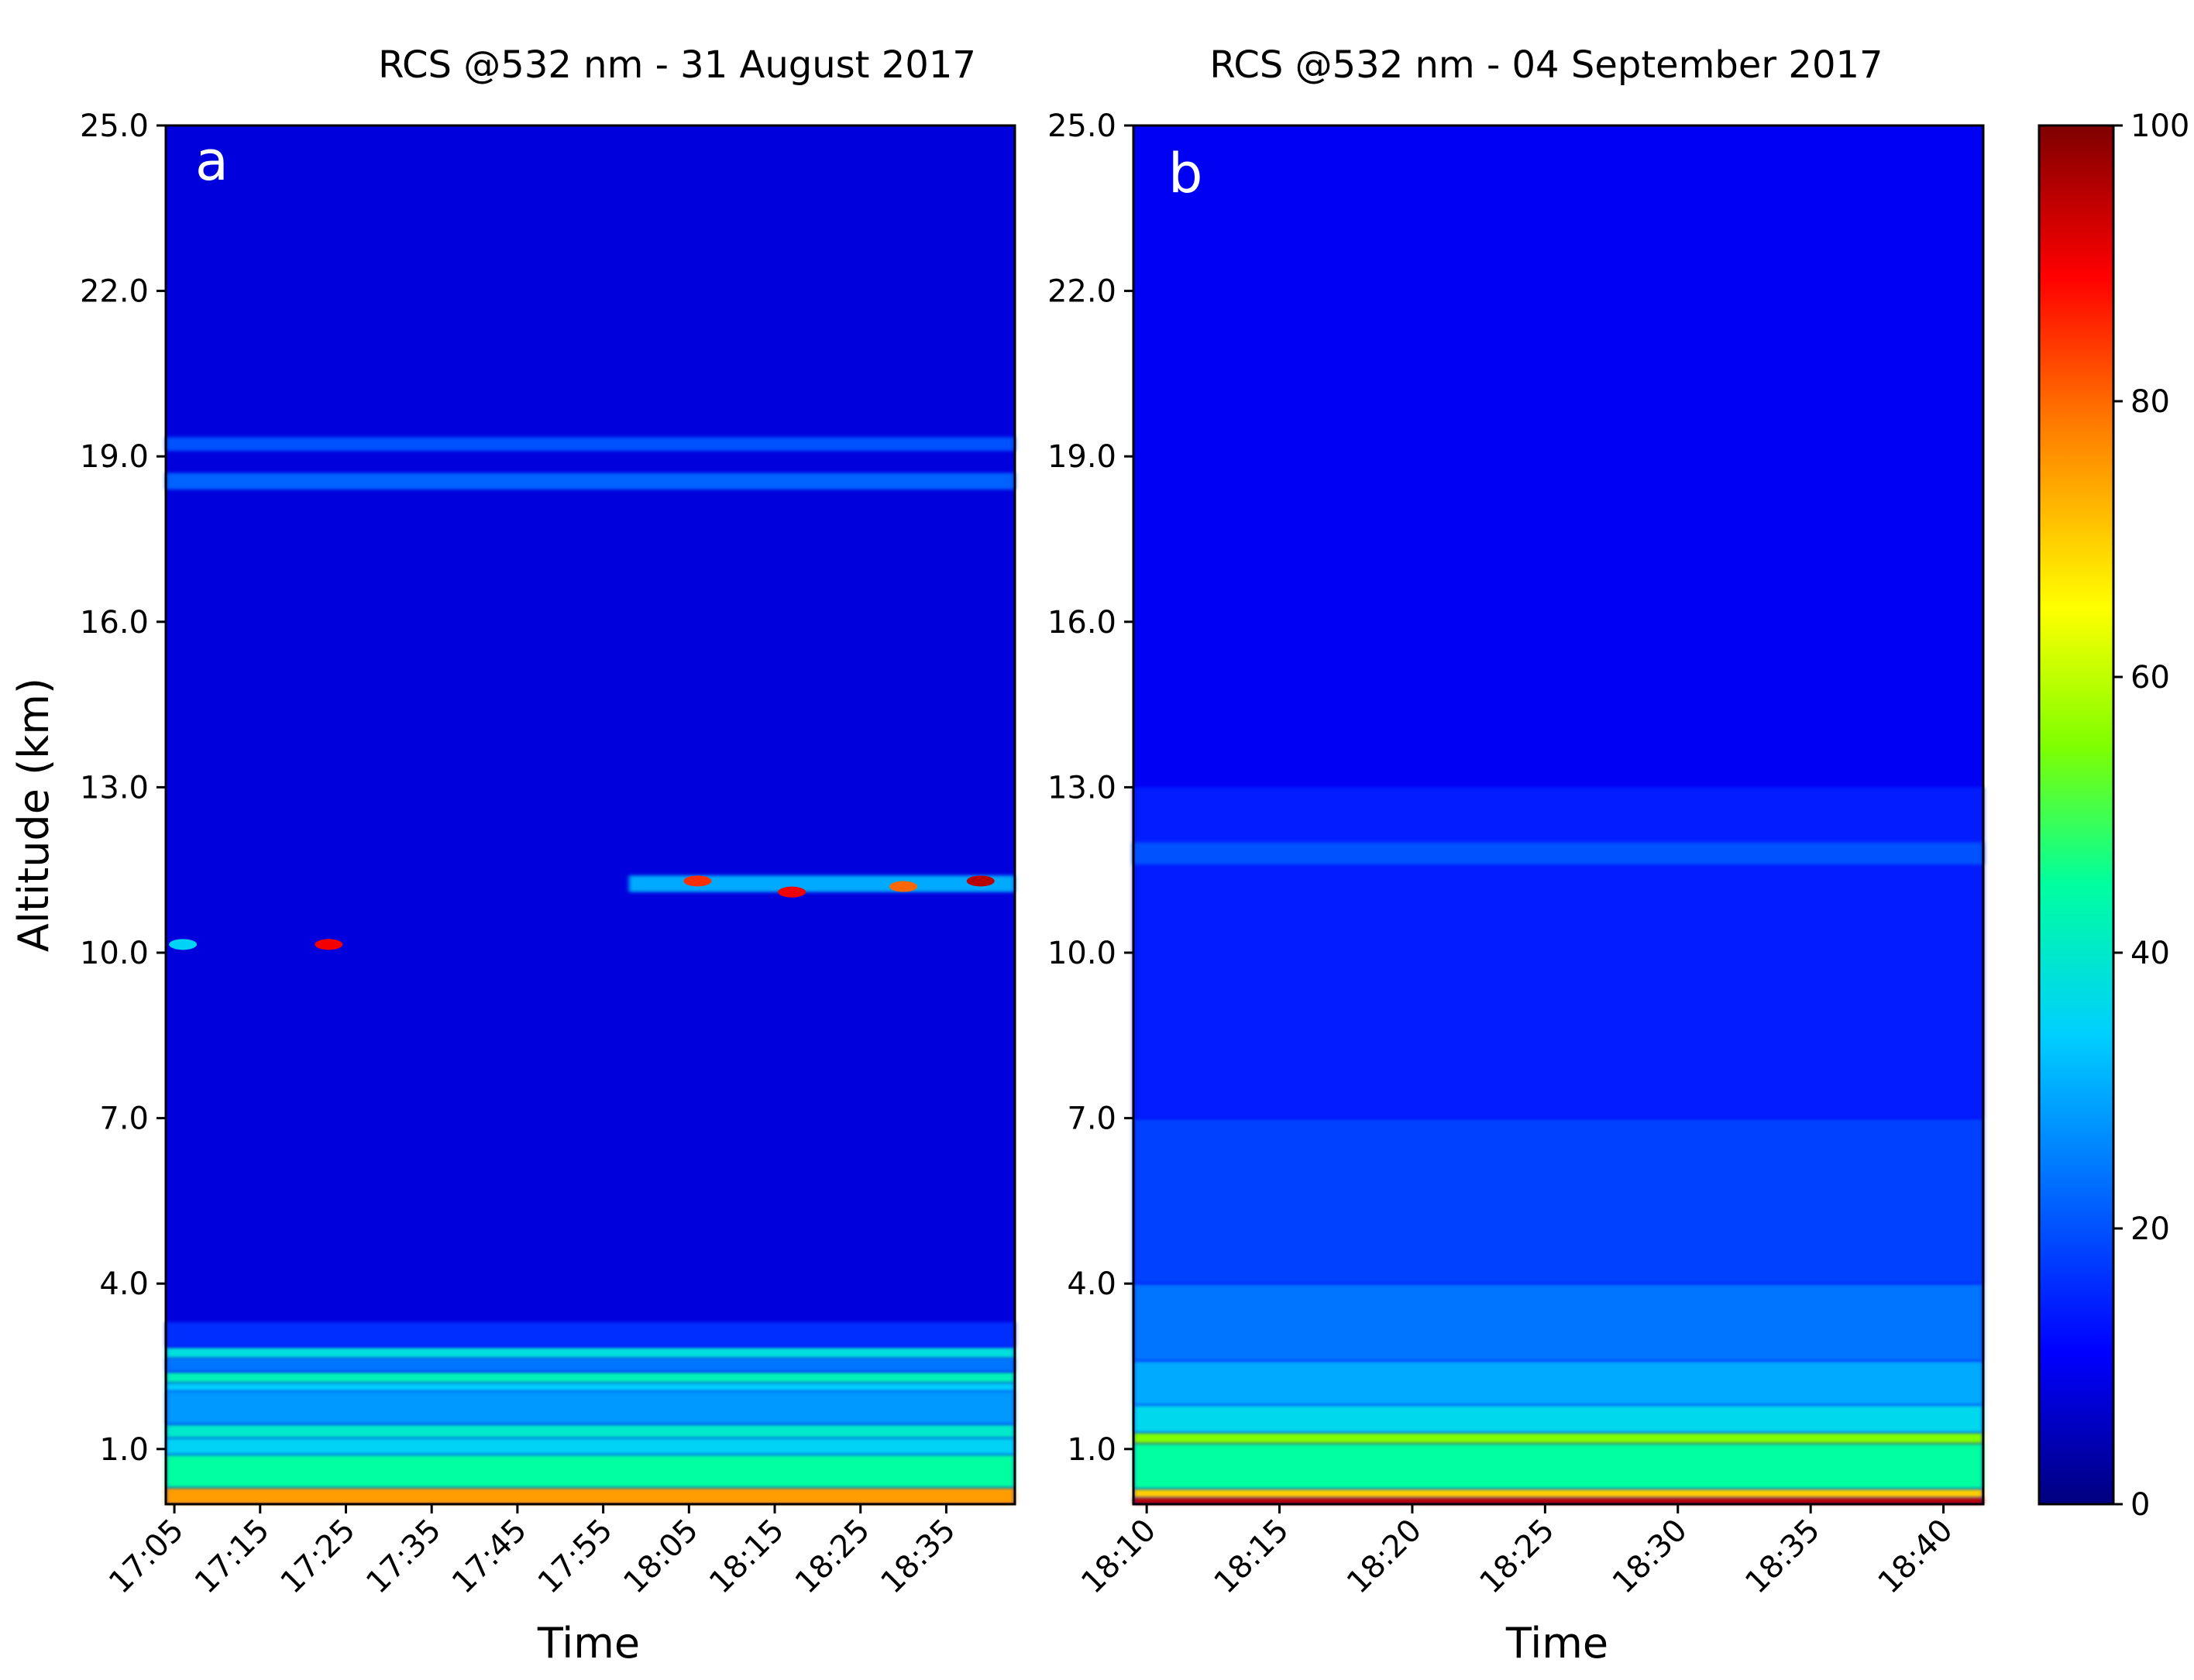 The height and width of the screenshot is (1680, 2194). What do you see at coordinates (2151, 816) in the screenshot?
I see `colorbar-ticks: 0 20 40 60 80 100` at bounding box center [2151, 816].